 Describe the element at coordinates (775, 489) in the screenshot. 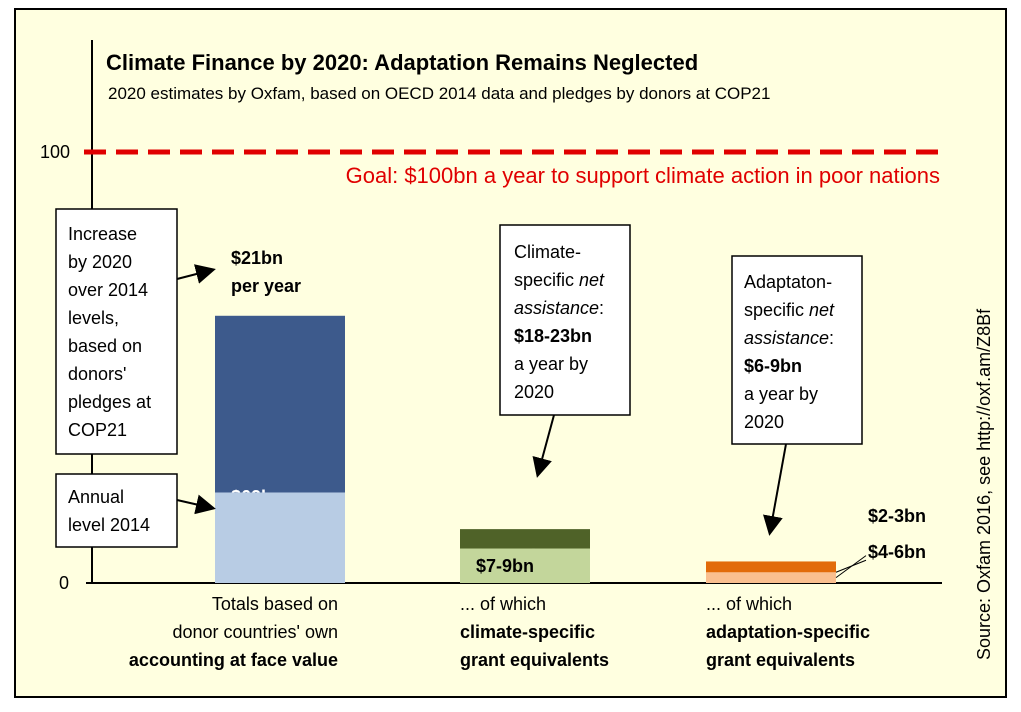

I see `callout-adaptation-arrow` at that location.